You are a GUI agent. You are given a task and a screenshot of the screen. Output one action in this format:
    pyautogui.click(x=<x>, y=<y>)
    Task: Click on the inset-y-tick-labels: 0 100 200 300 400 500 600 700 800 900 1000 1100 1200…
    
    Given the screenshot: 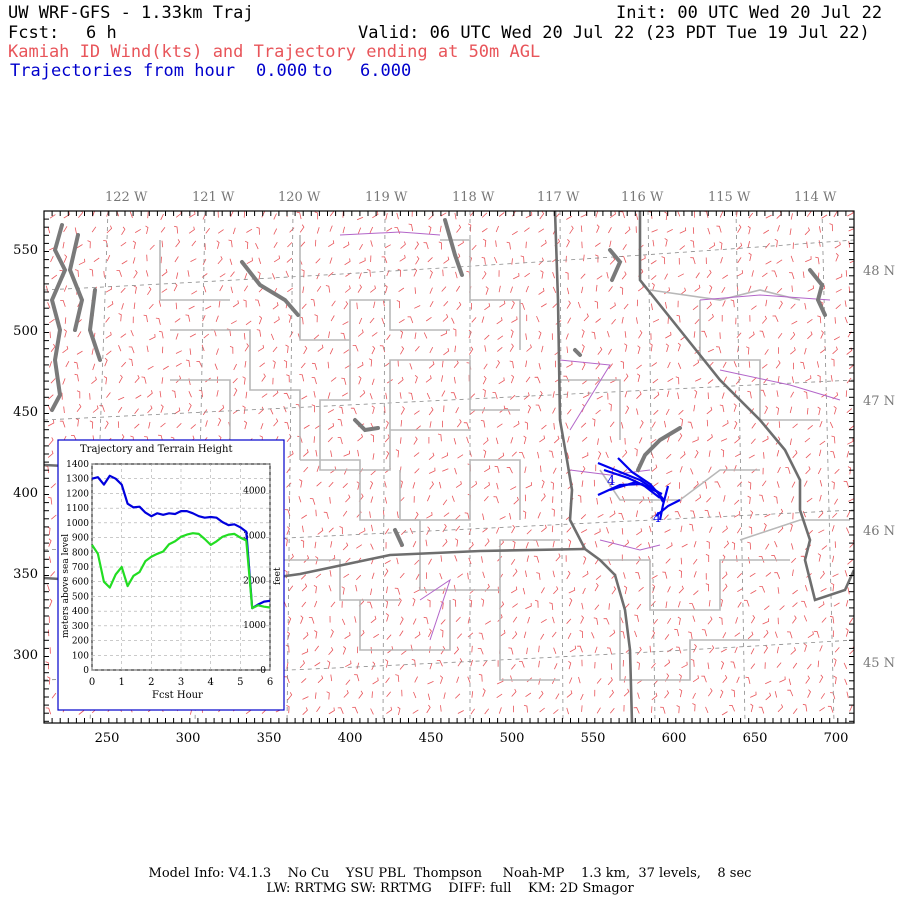 What is the action you would take?
    pyautogui.click(x=77, y=568)
    